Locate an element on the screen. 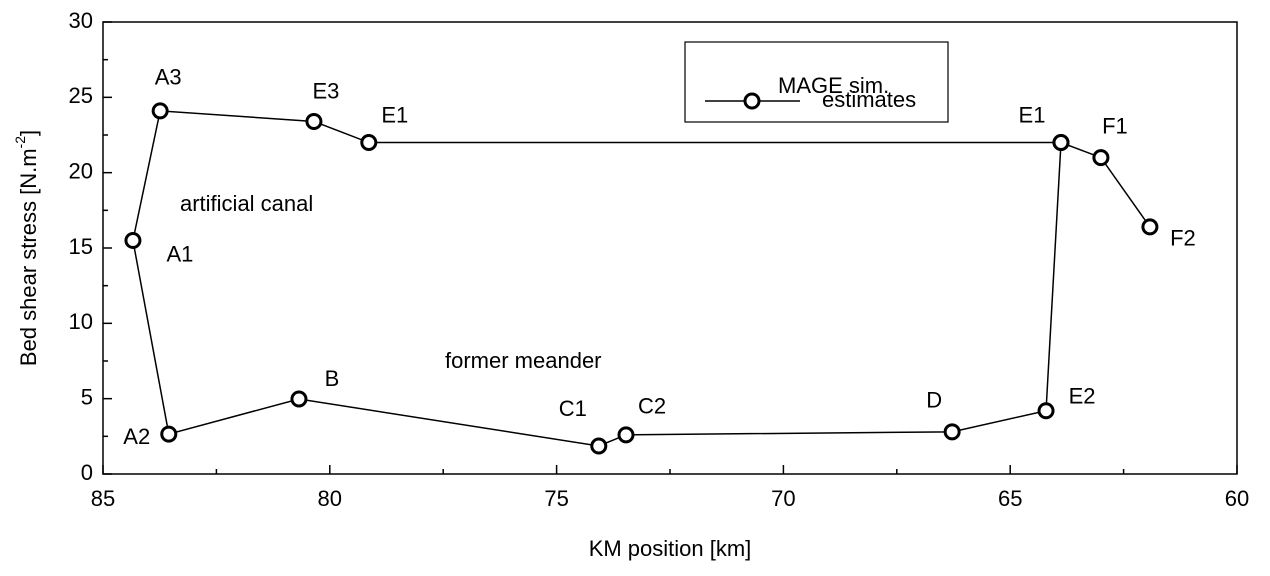  point-label: A3 is located at coordinates (168, 77).